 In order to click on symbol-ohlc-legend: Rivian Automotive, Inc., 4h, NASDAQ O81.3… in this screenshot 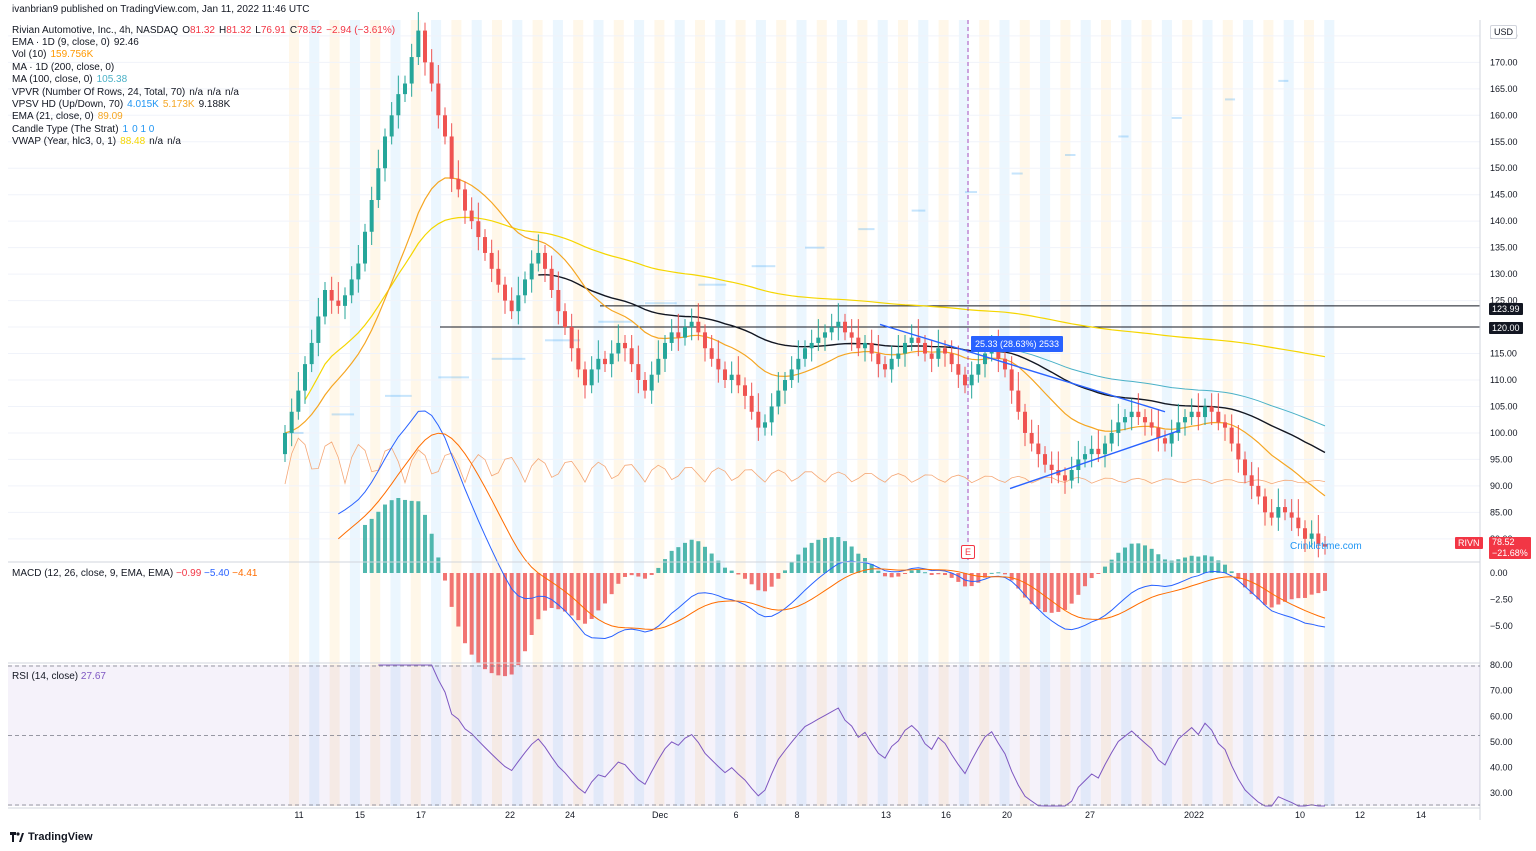, I will do `click(205, 31)`.